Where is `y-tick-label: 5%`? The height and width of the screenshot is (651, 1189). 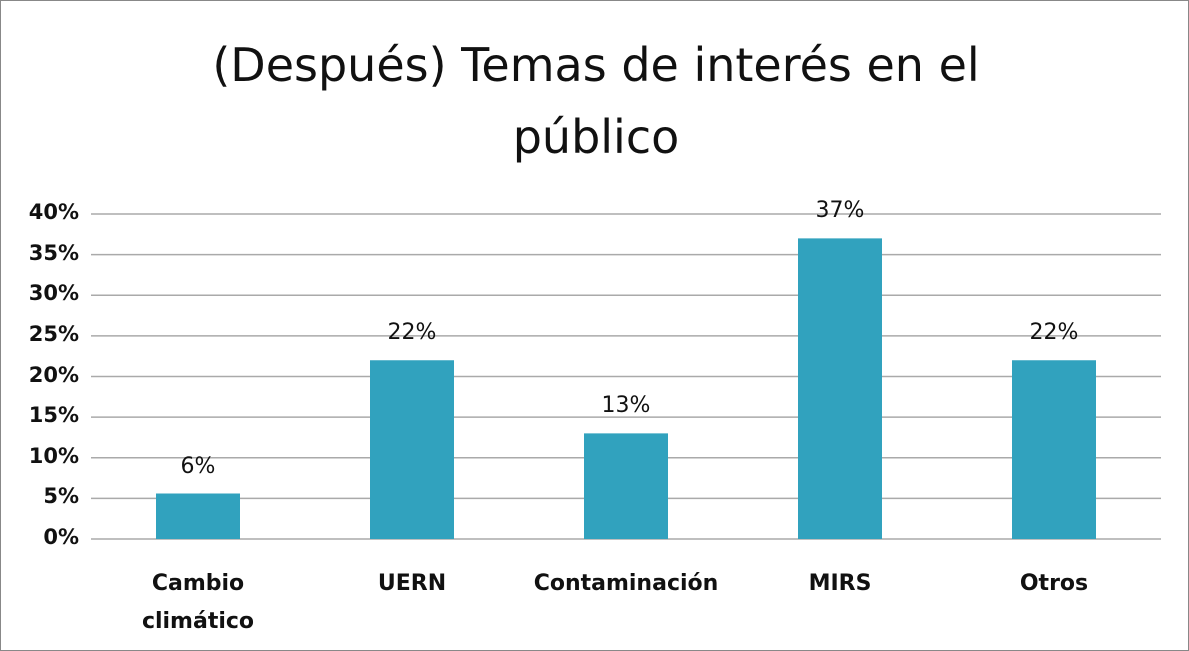
y-tick-label: 5% is located at coordinates (61, 496).